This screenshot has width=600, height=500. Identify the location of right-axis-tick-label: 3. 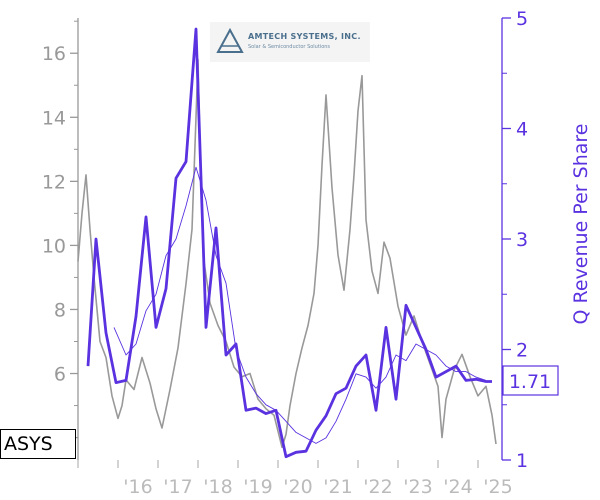
(522, 240).